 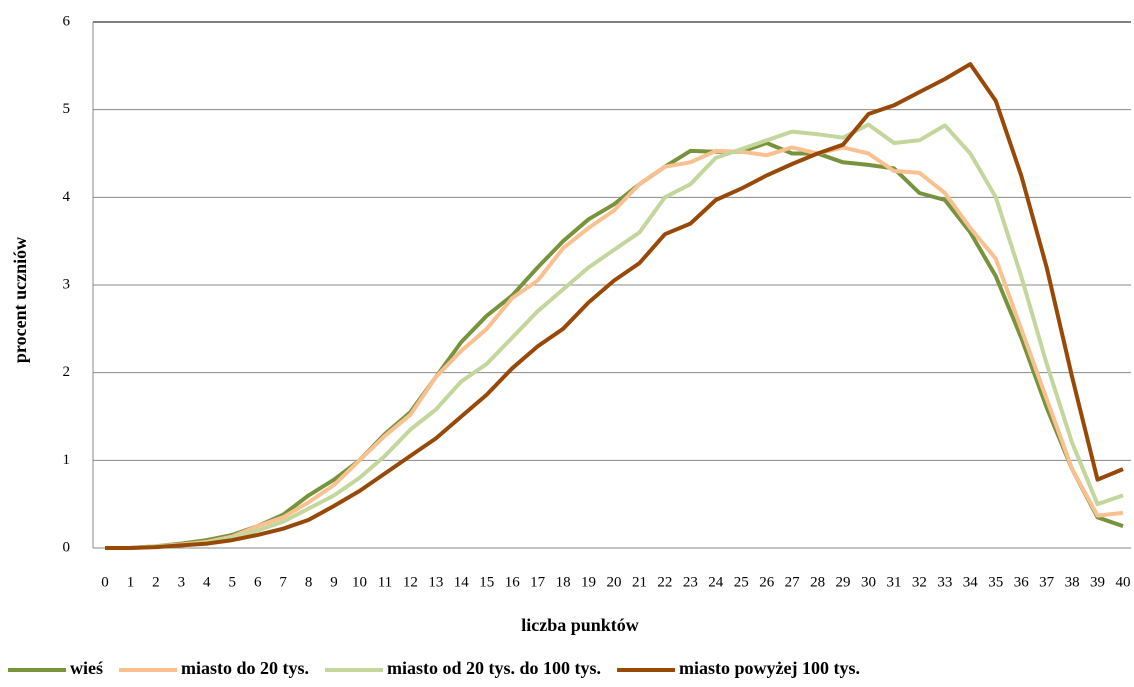 I want to click on x-tick-label: 21, so click(x=639, y=582).